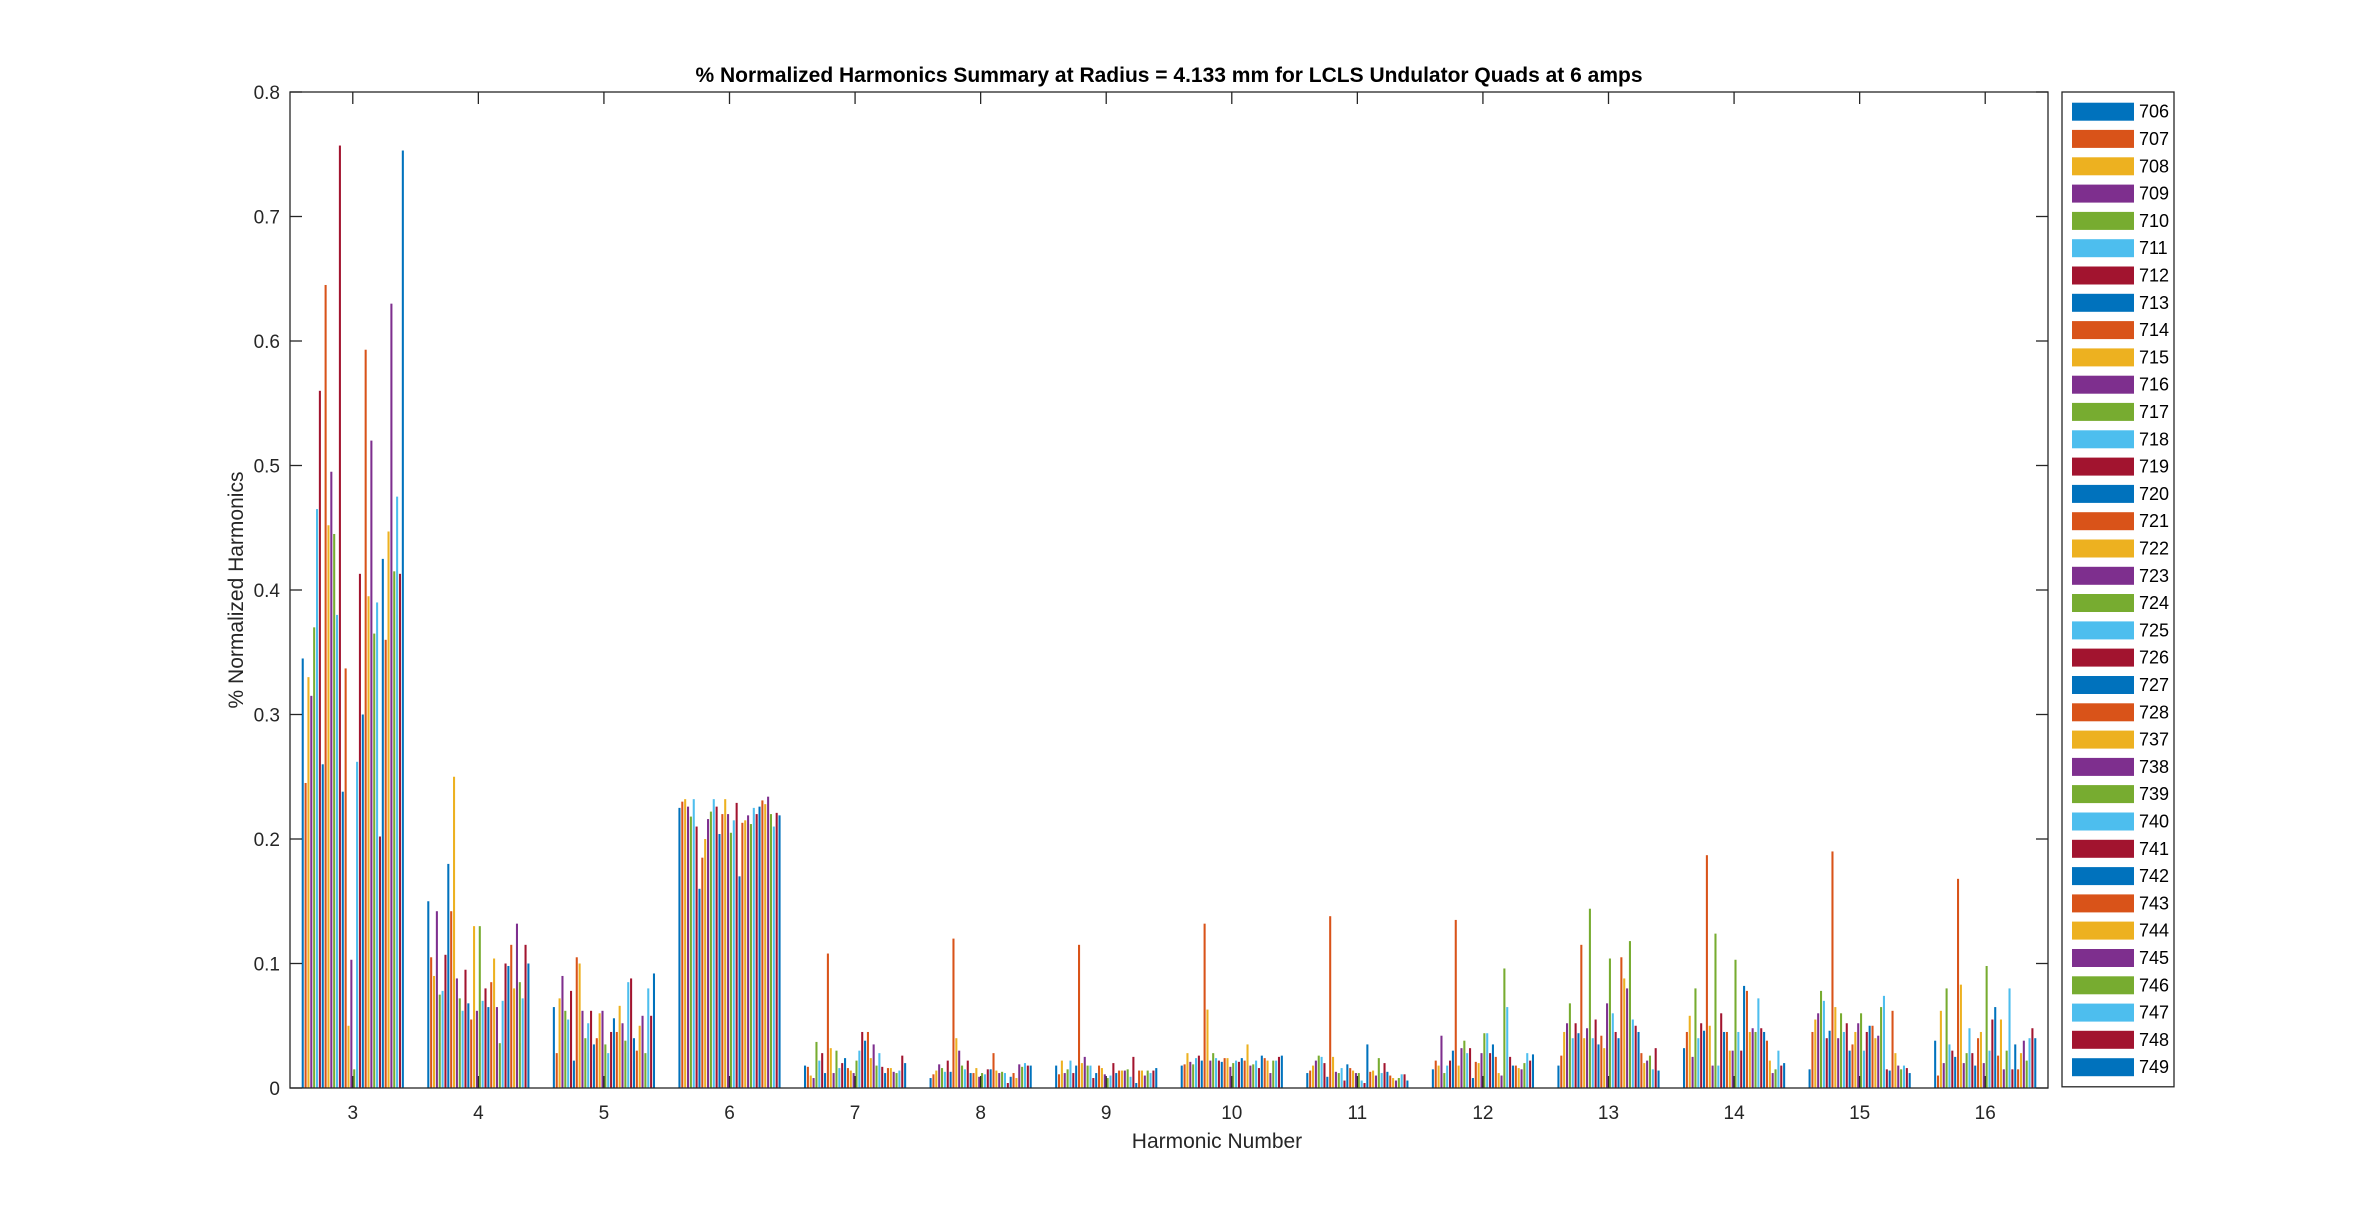 Image resolution: width=2378 pixels, height=1210 pixels. What do you see at coordinates (899, 1079) in the screenshot?
I see `bar-747-h7` at bounding box center [899, 1079].